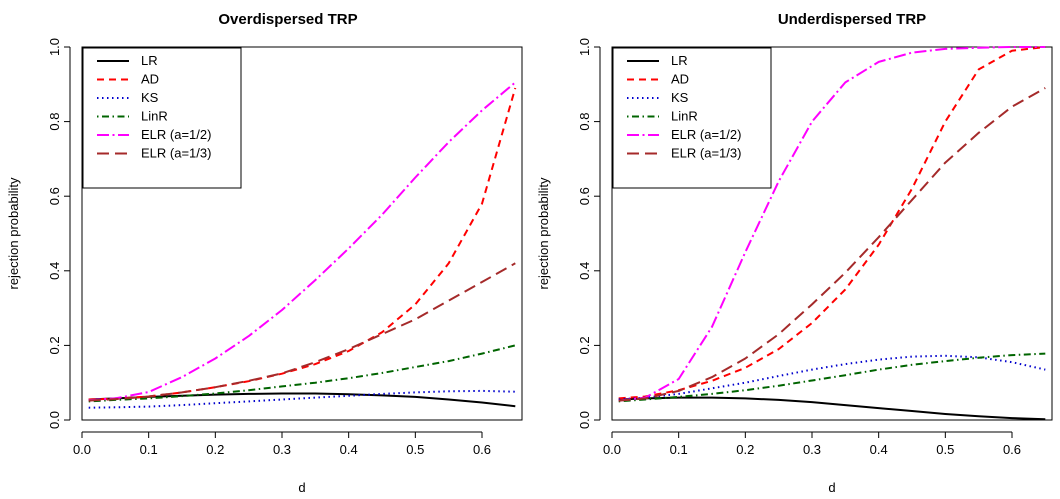 The width and height of the screenshot is (1060, 499). I want to click on chart-title: Underdispersed TRP, so click(852, 19).